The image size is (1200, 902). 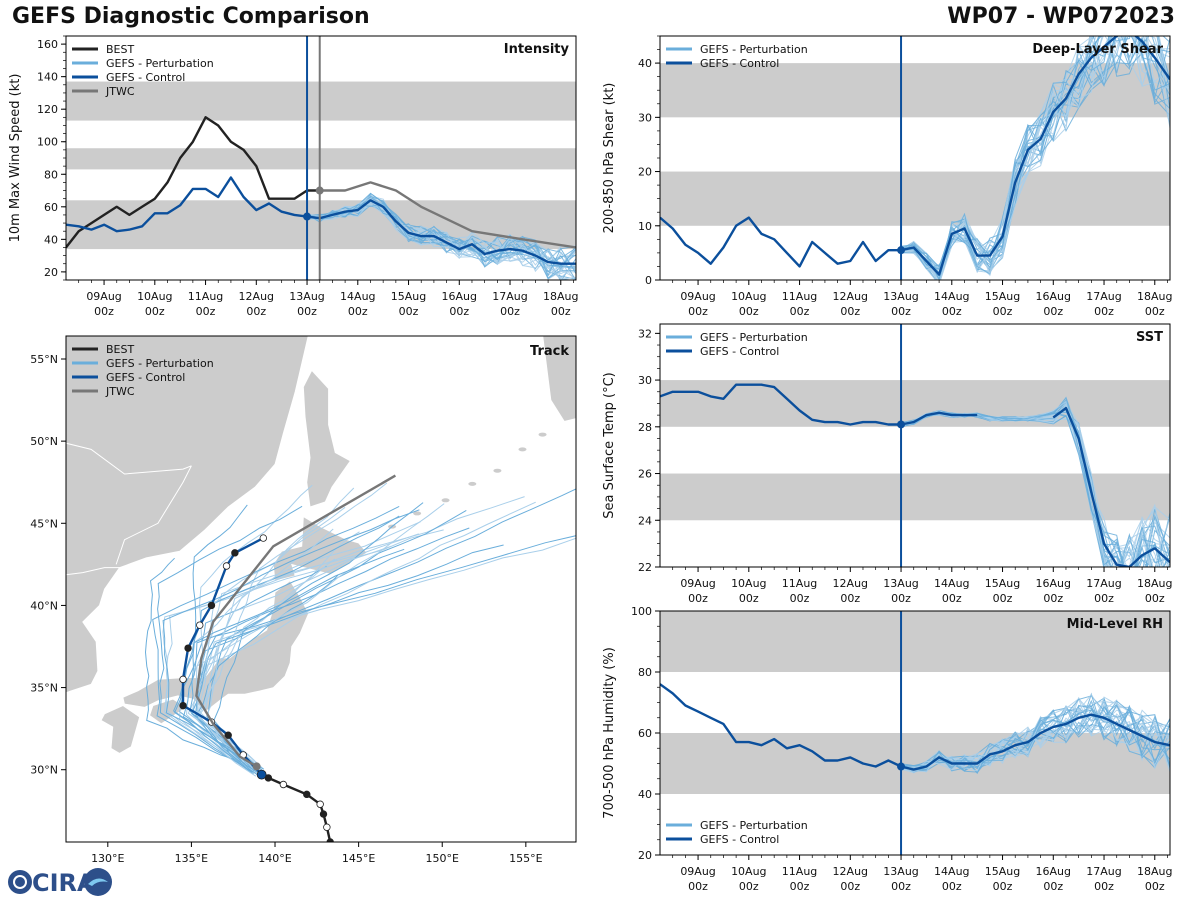 I want to click on y-tick-label: 45°N, so click(x=44, y=523).